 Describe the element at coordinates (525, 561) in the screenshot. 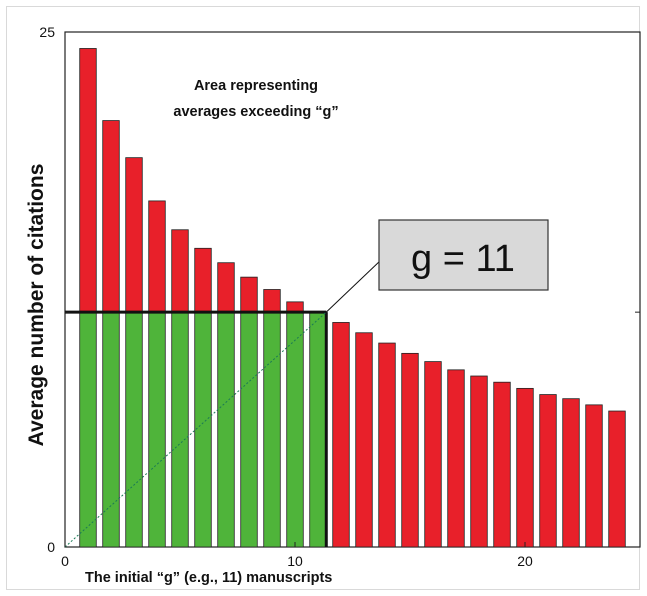

I see `x-tick-label-20: 20` at that location.